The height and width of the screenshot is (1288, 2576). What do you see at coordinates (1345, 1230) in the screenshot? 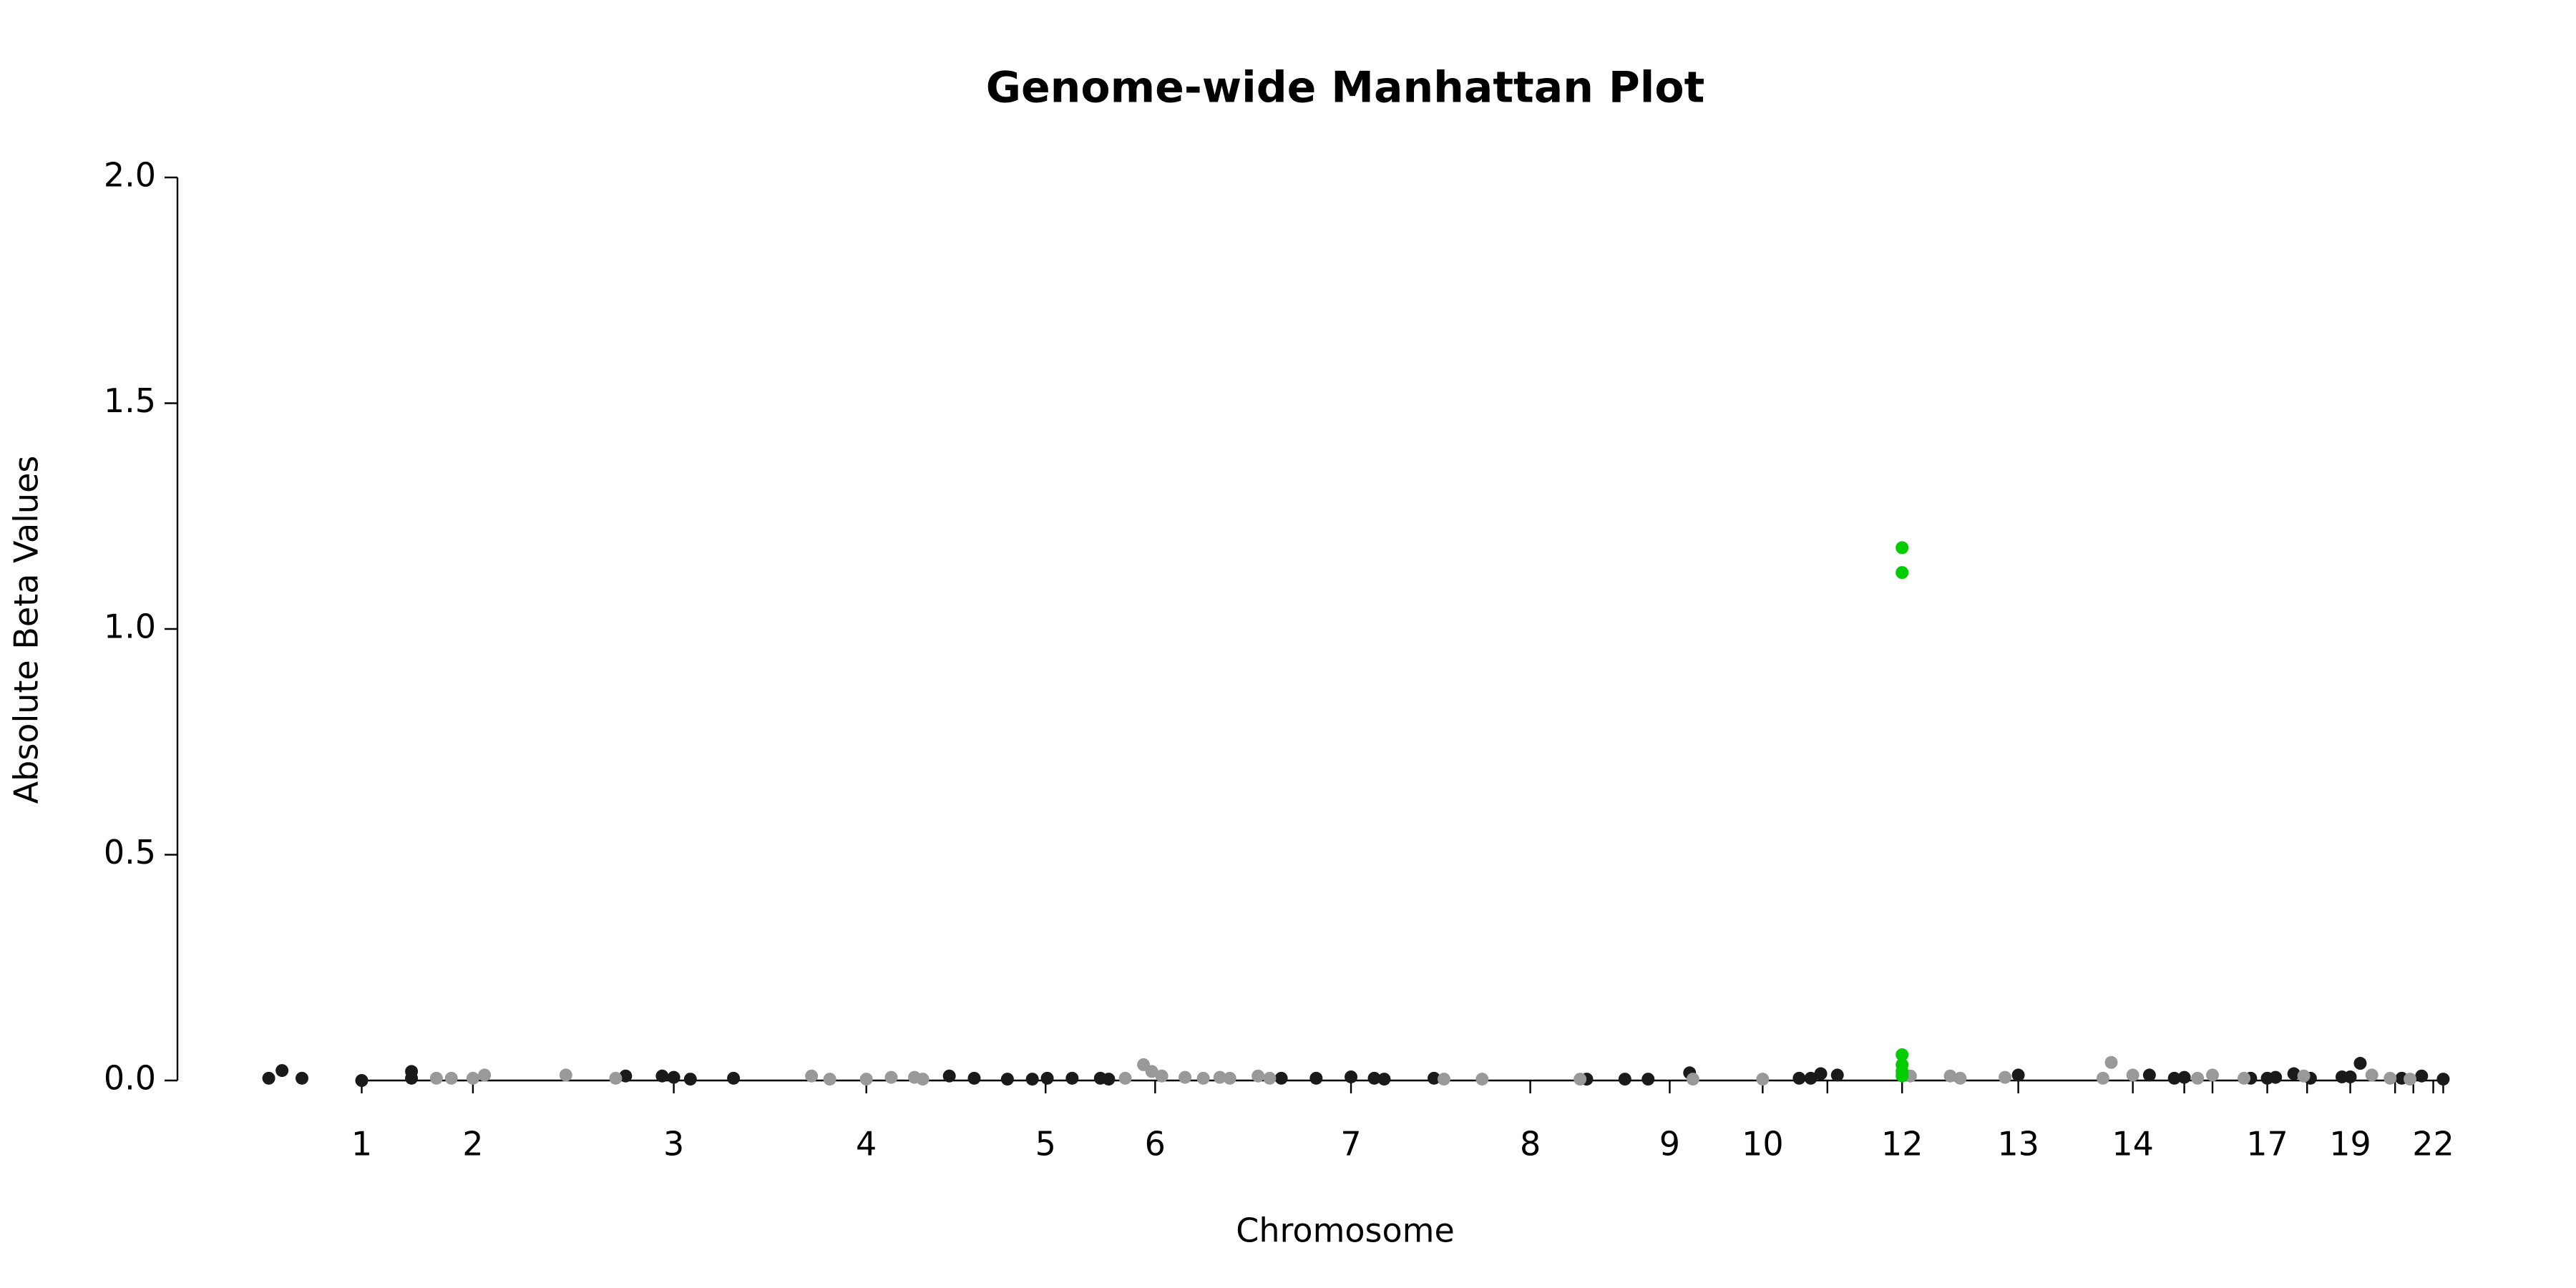
I see `x-axis-label: Chromosome` at bounding box center [1345, 1230].